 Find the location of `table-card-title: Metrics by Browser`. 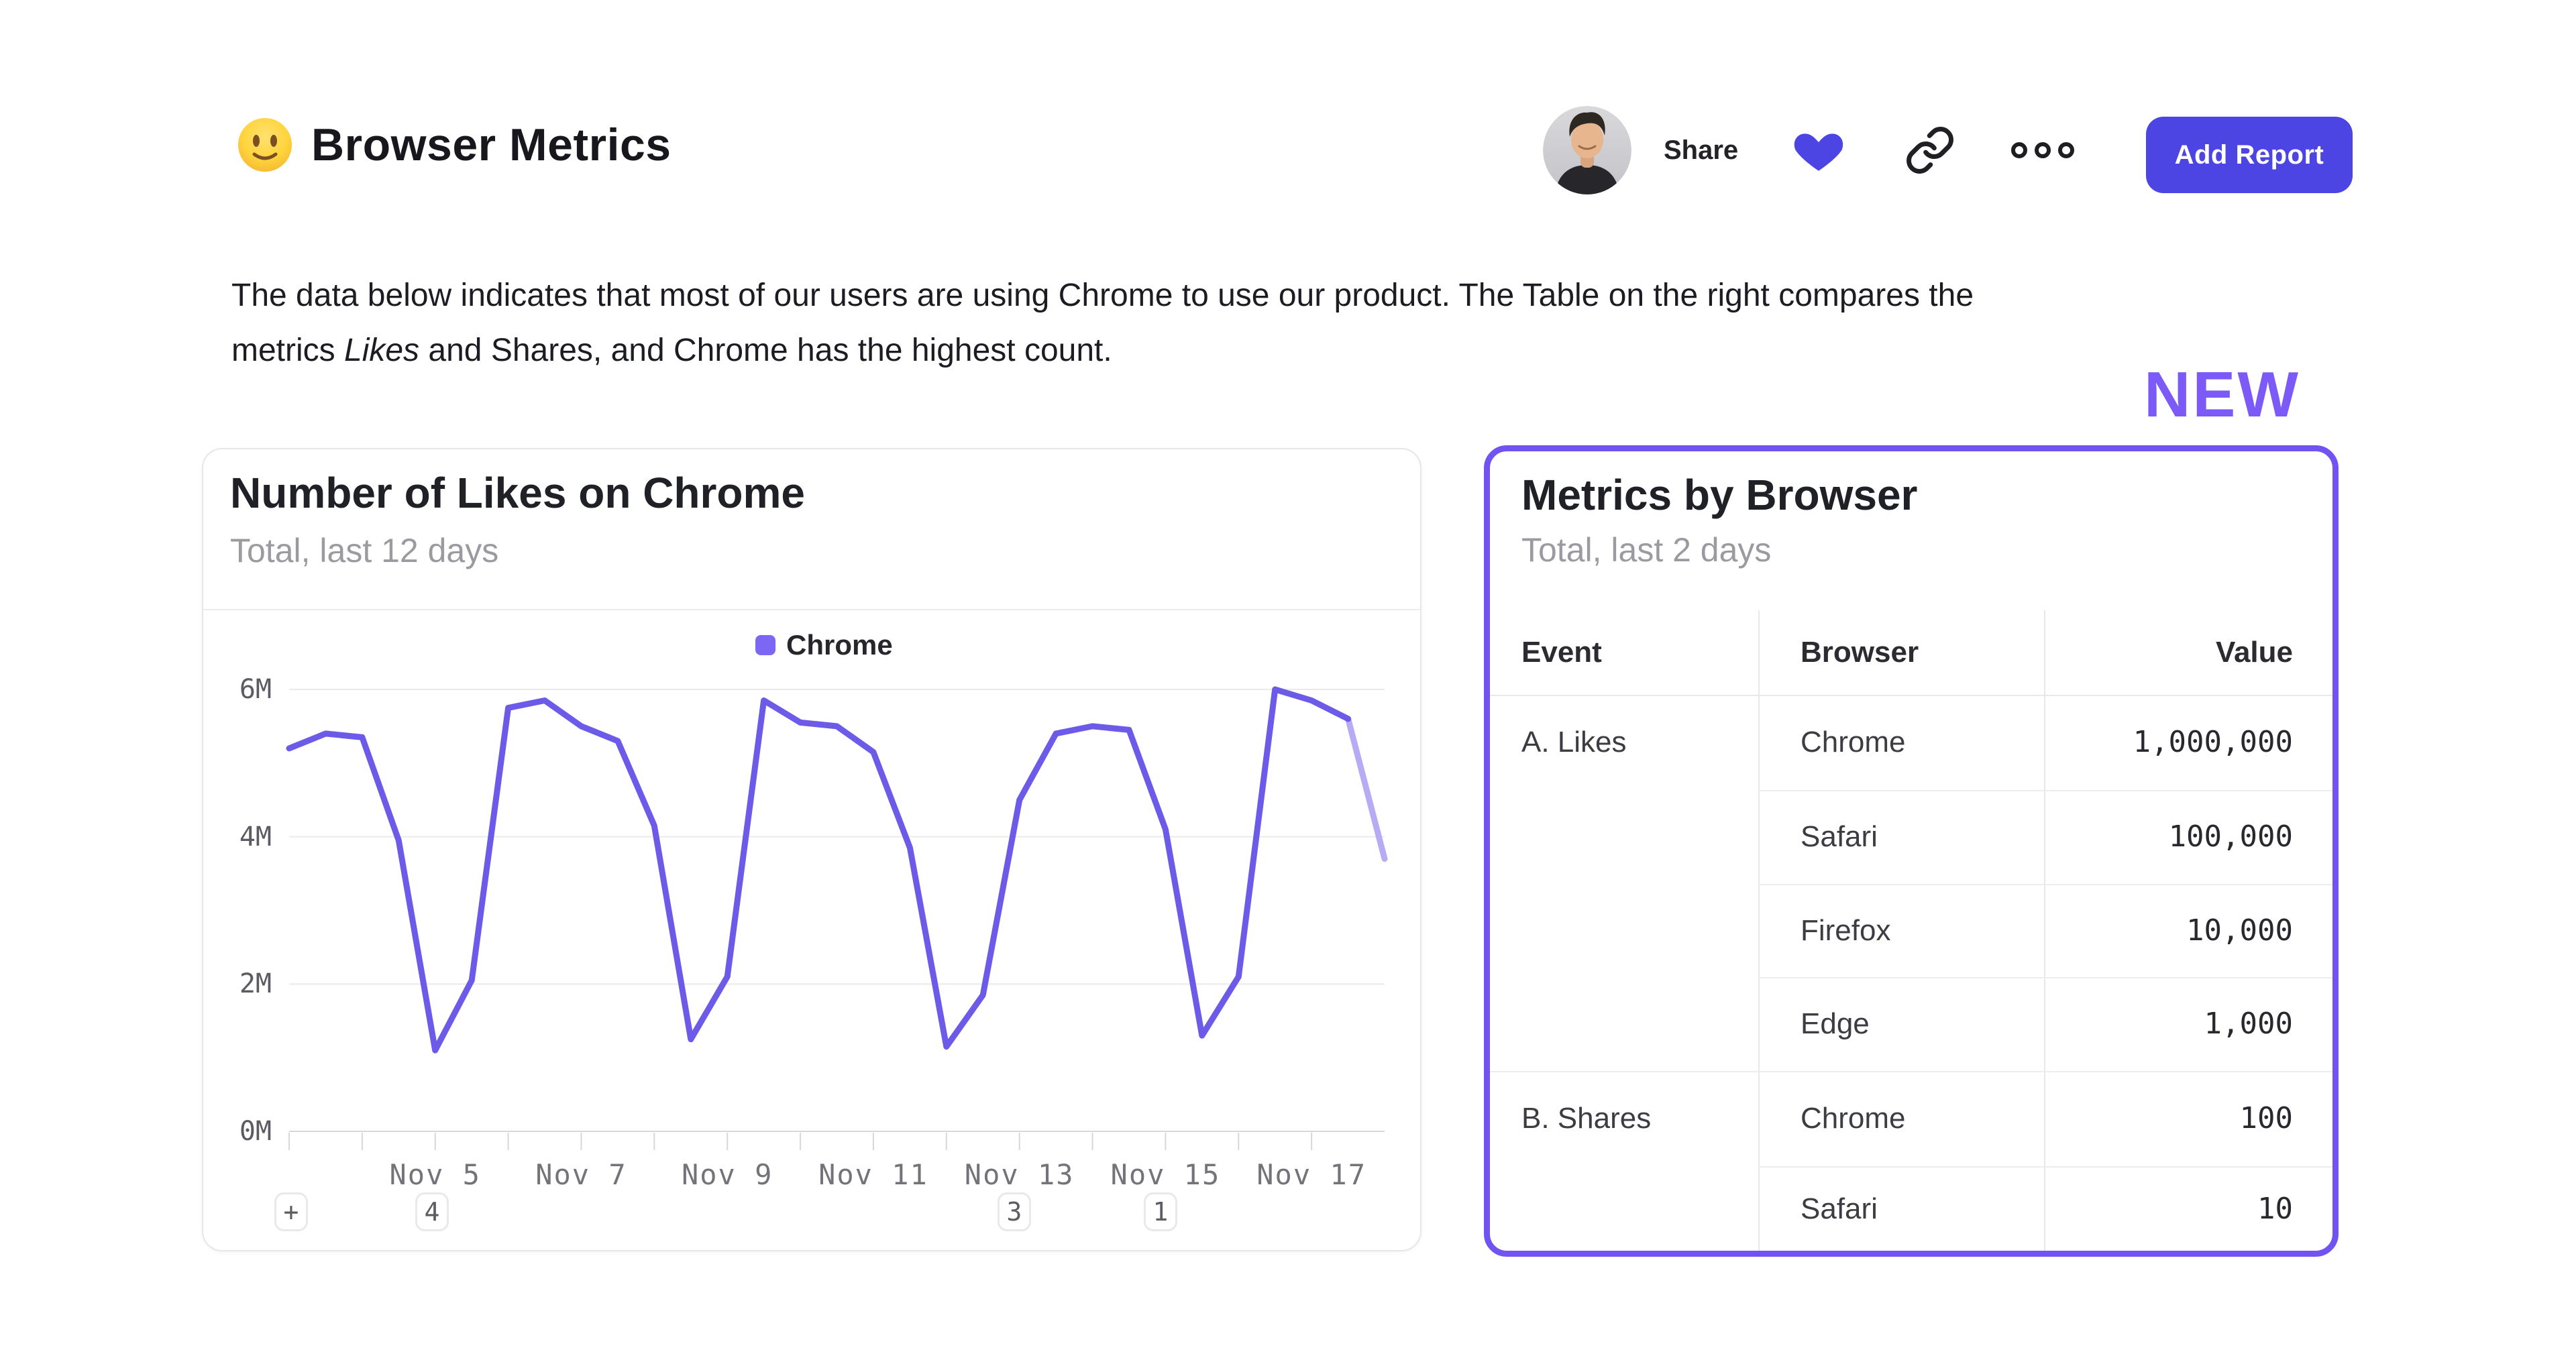

table-card-title: Metrics by Browser is located at coordinates (1719, 495).